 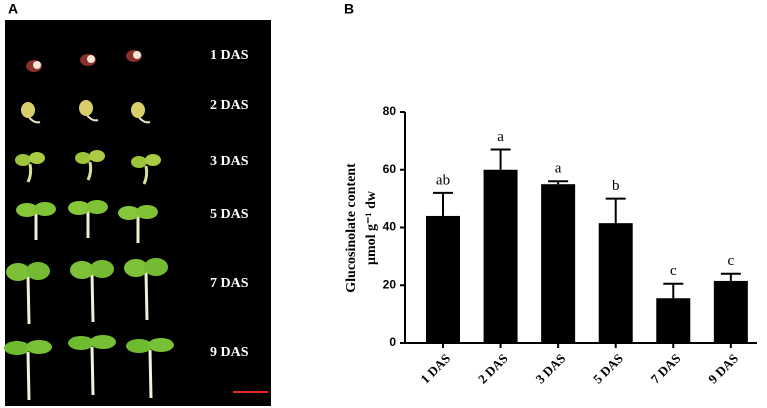 What do you see at coordinates (723, 369) in the screenshot?
I see `x-tick-label: 9 DAS` at bounding box center [723, 369].